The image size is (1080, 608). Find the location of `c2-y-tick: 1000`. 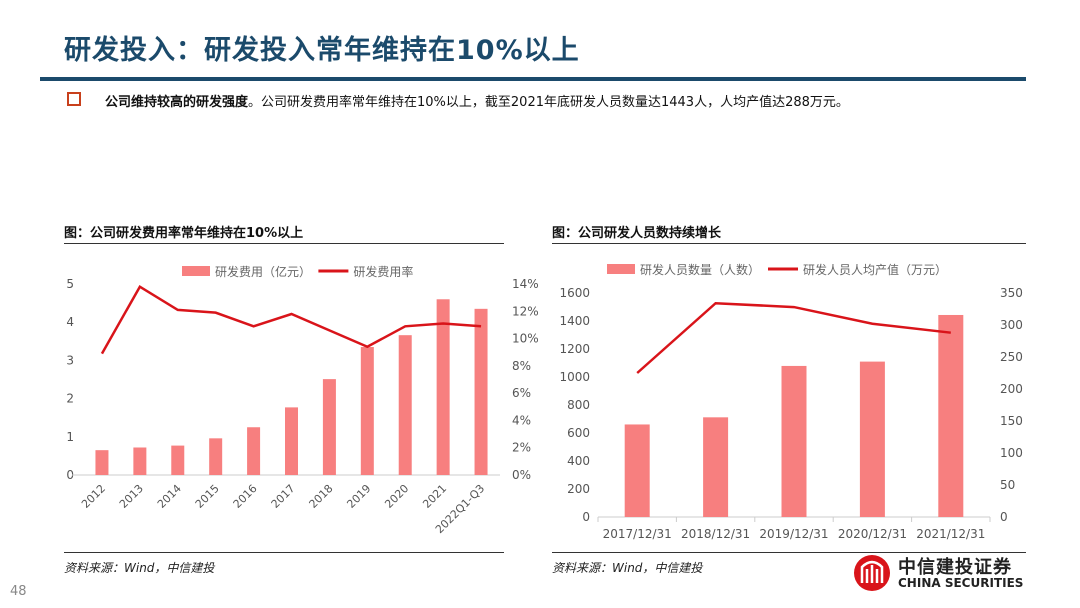

c2-y-tick: 1000 is located at coordinates (574, 377).